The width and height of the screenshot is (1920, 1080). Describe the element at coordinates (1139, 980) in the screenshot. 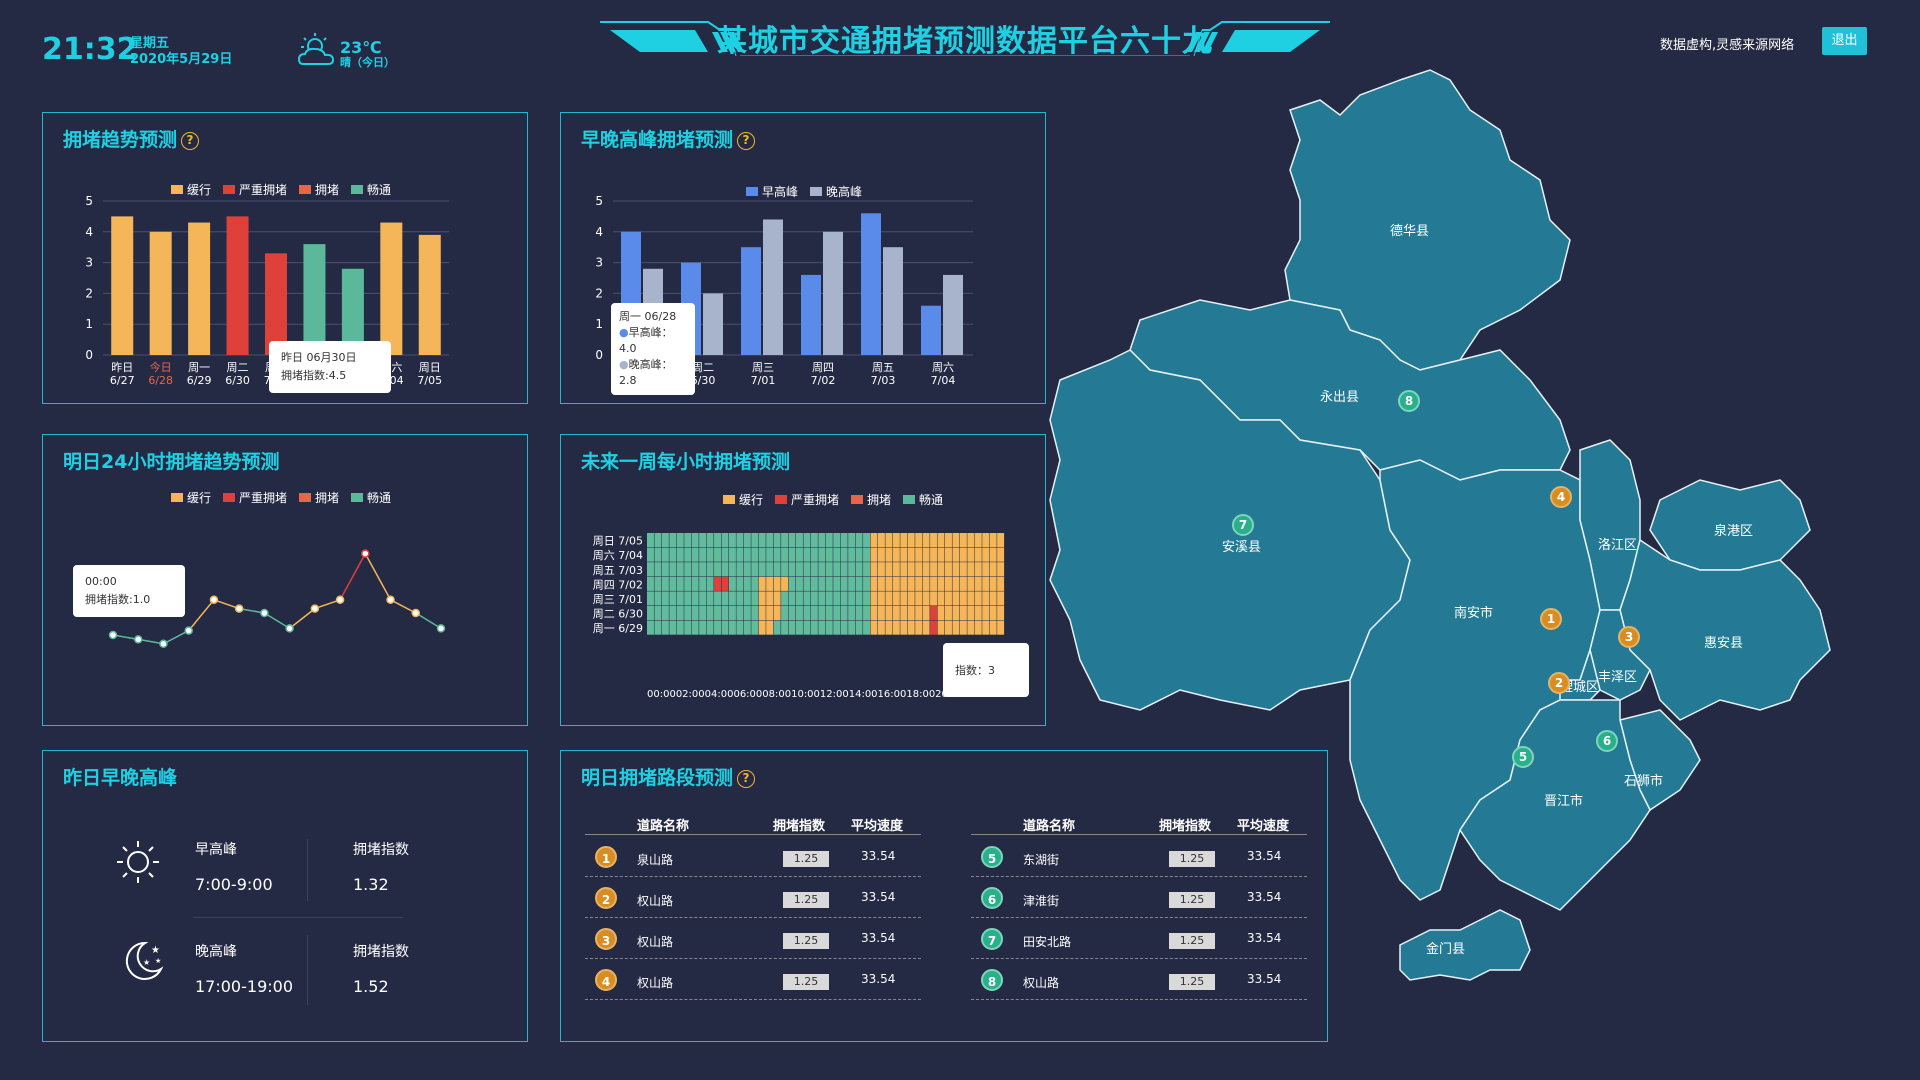

I see `table-row: 8 权山路 1.25 33.54` at that location.